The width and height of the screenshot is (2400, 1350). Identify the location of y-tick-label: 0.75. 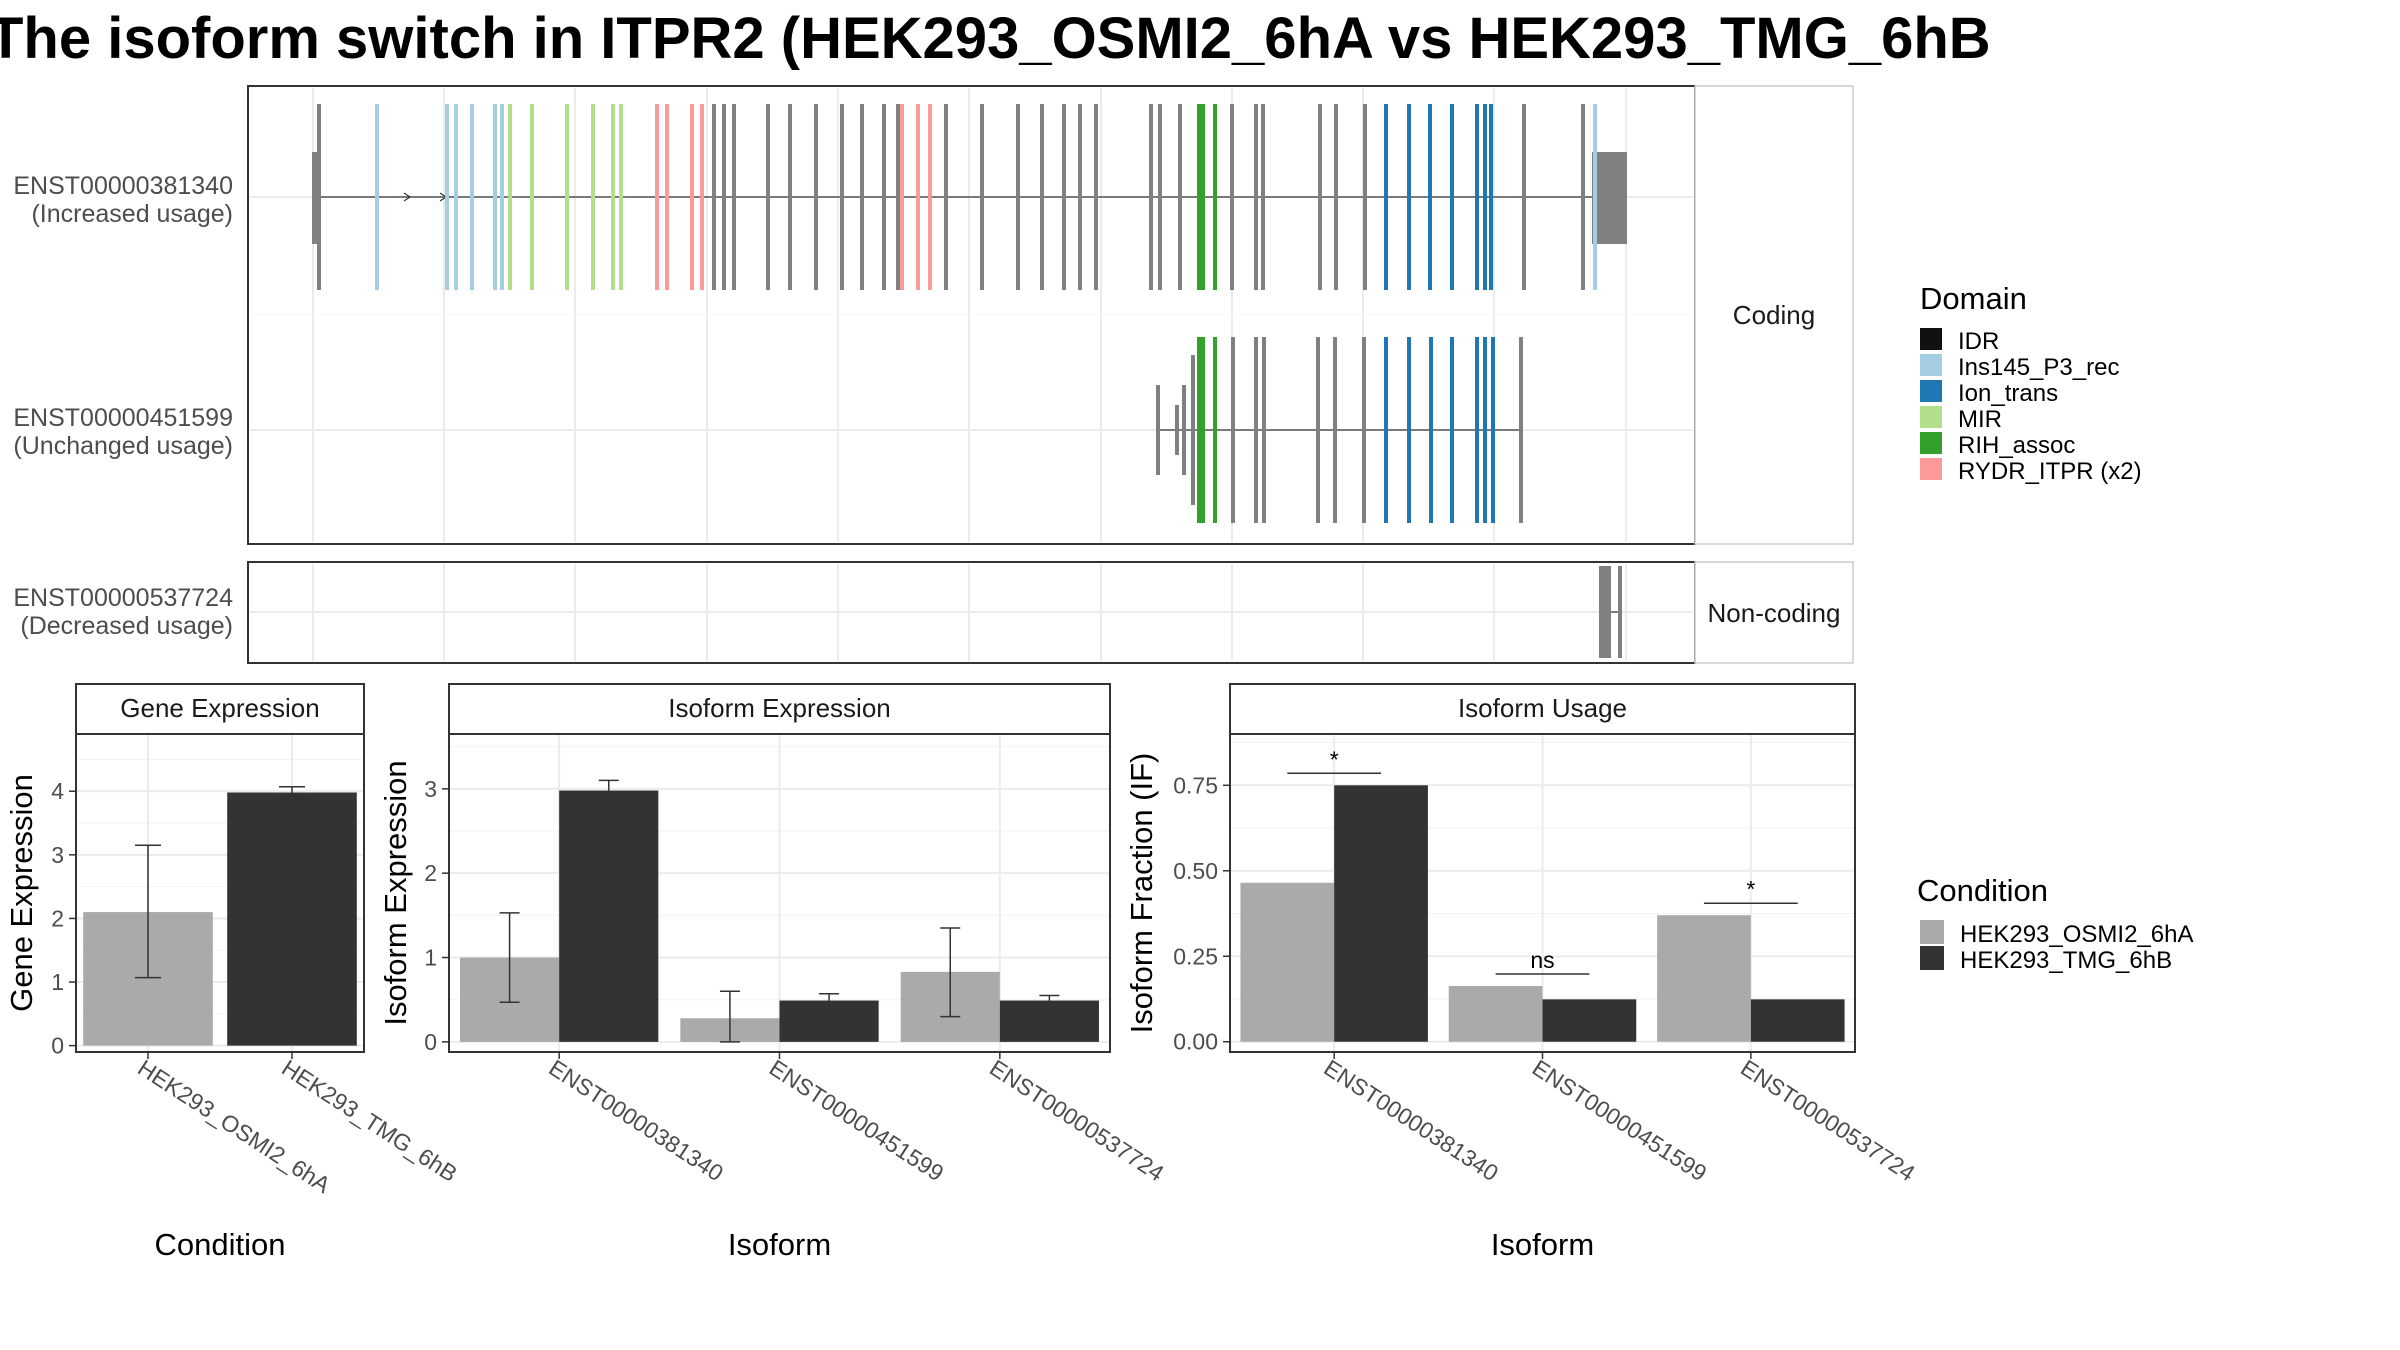
(1195, 785).